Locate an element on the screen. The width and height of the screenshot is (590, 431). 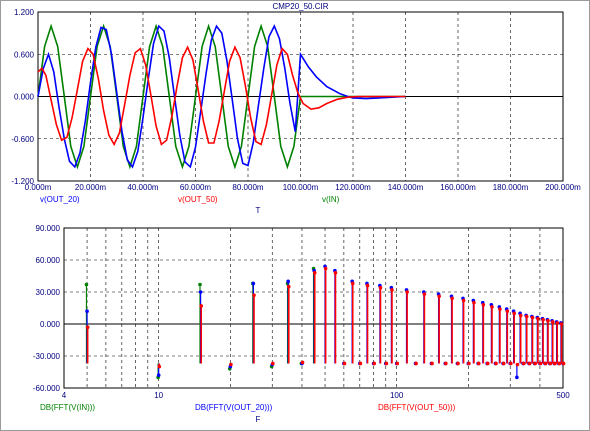
bottom-x-tick-label: 10 is located at coordinates (158, 395).